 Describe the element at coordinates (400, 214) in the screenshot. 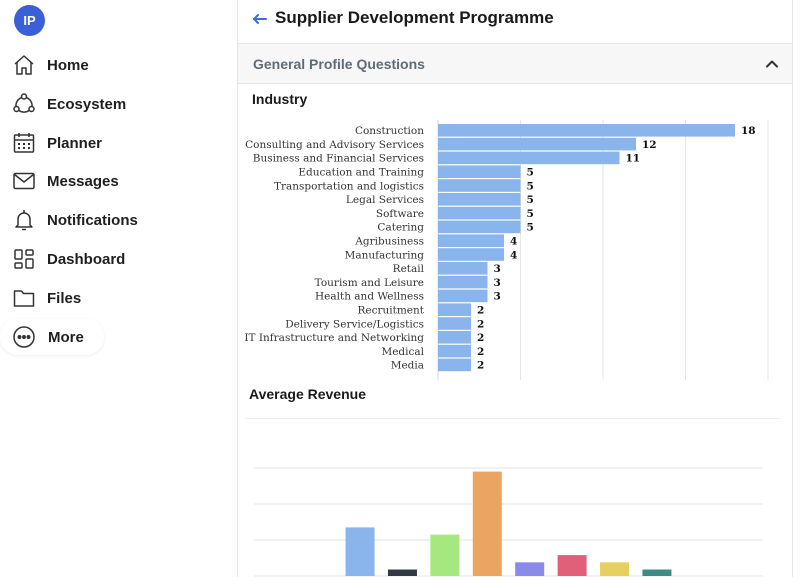

I see `industry-category-label: Software` at that location.